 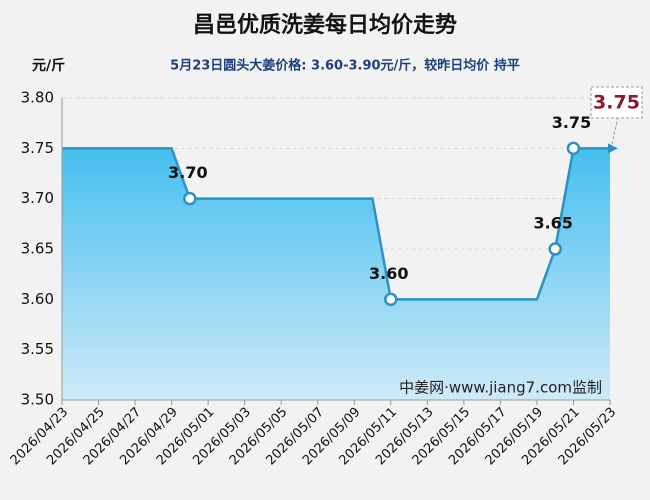 I want to click on latest-value-label: 3.75, so click(x=616, y=103).